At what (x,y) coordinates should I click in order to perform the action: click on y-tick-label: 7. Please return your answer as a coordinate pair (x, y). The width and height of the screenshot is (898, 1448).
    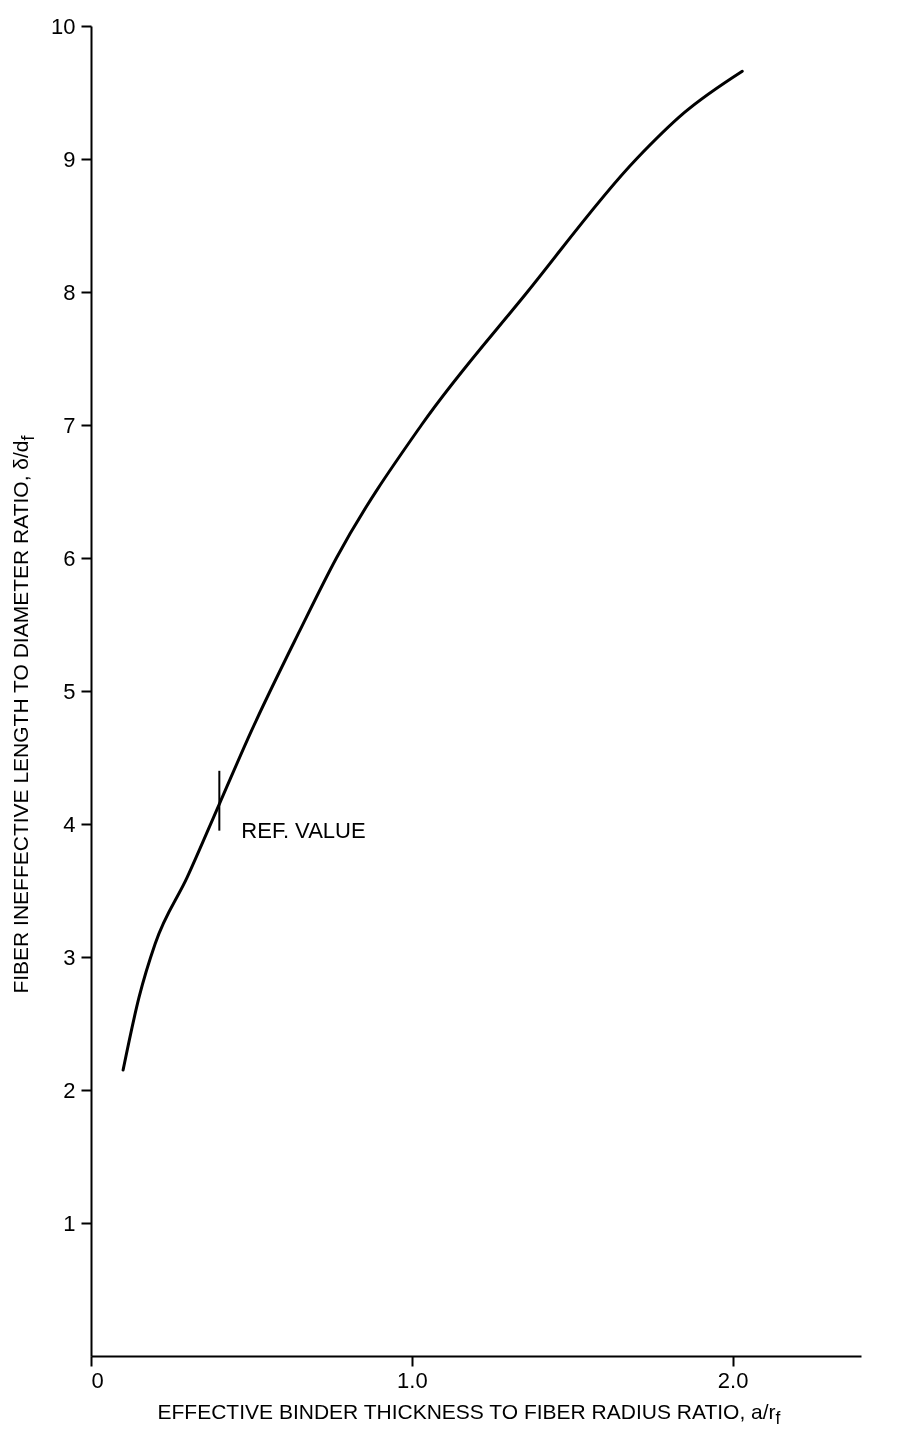
    Looking at the image, I should click on (69, 425).